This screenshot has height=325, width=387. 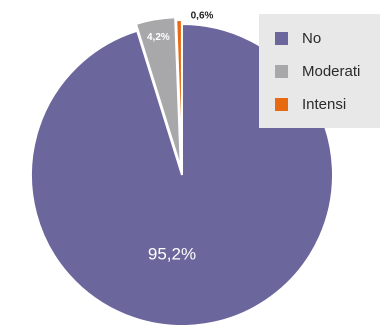 What do you see at coordinates (172, 253) in the screenshot?
I see `data-label-no: 95,2%` at bounding box center [172, 253].